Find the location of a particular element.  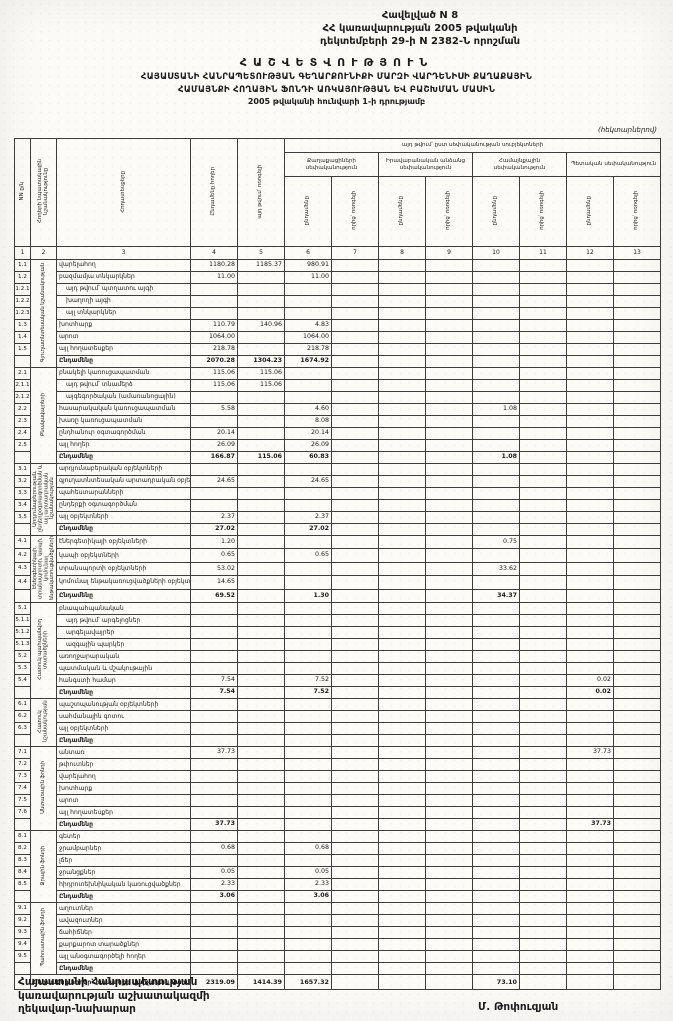

land-type-name: բազմամյա տնկարկներ is located at coordinates (123, 277).